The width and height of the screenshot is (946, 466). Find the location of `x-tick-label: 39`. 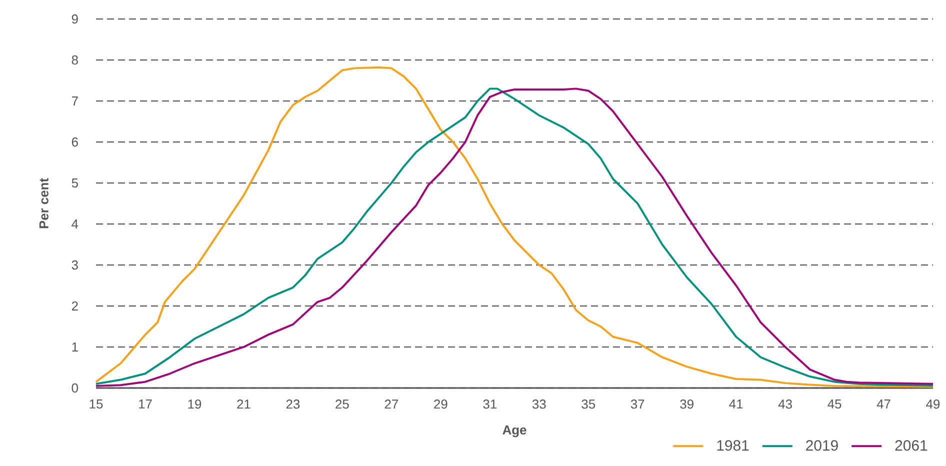

x-tick-label: 39 is located at coordinates (687, 404).